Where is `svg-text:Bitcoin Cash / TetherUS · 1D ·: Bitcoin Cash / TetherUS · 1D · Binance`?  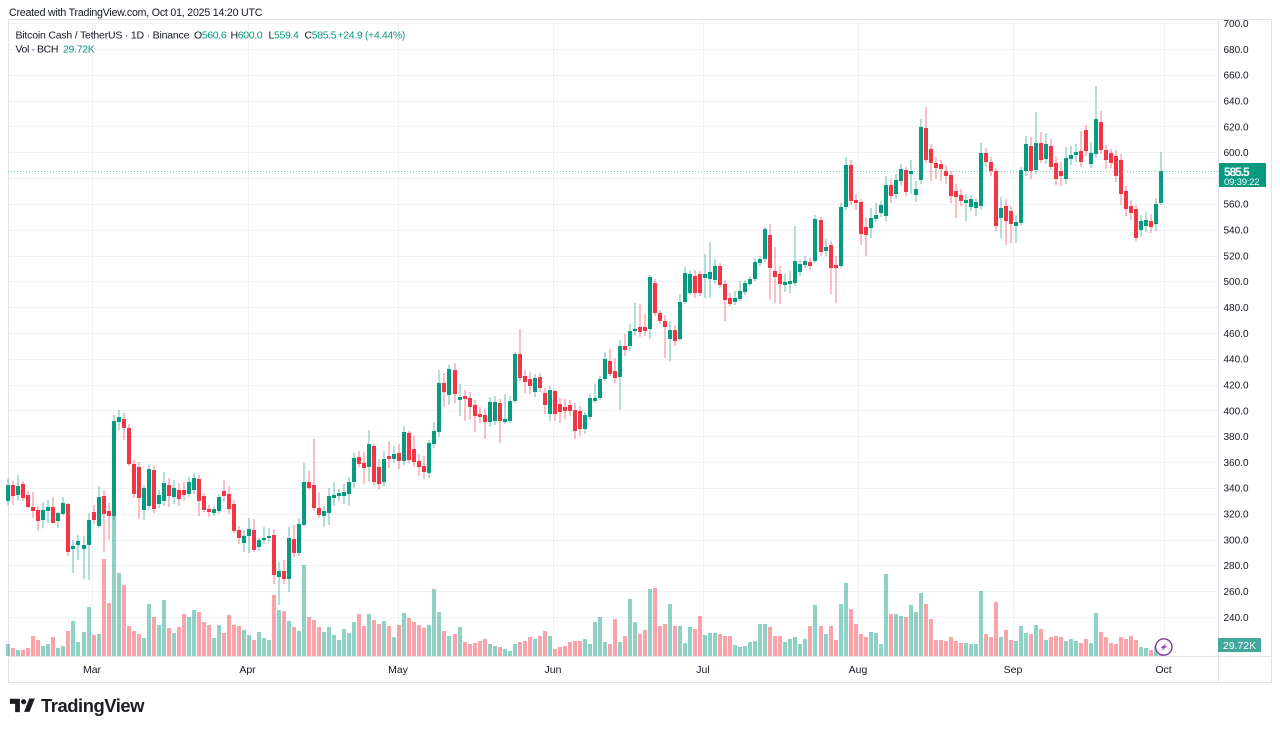 svg-text:Bitcoin Cash / TetherUS · 1D ·: Bitcoin Cash / TetherUS · 1D · Binance is located at coordinates (103, 36).